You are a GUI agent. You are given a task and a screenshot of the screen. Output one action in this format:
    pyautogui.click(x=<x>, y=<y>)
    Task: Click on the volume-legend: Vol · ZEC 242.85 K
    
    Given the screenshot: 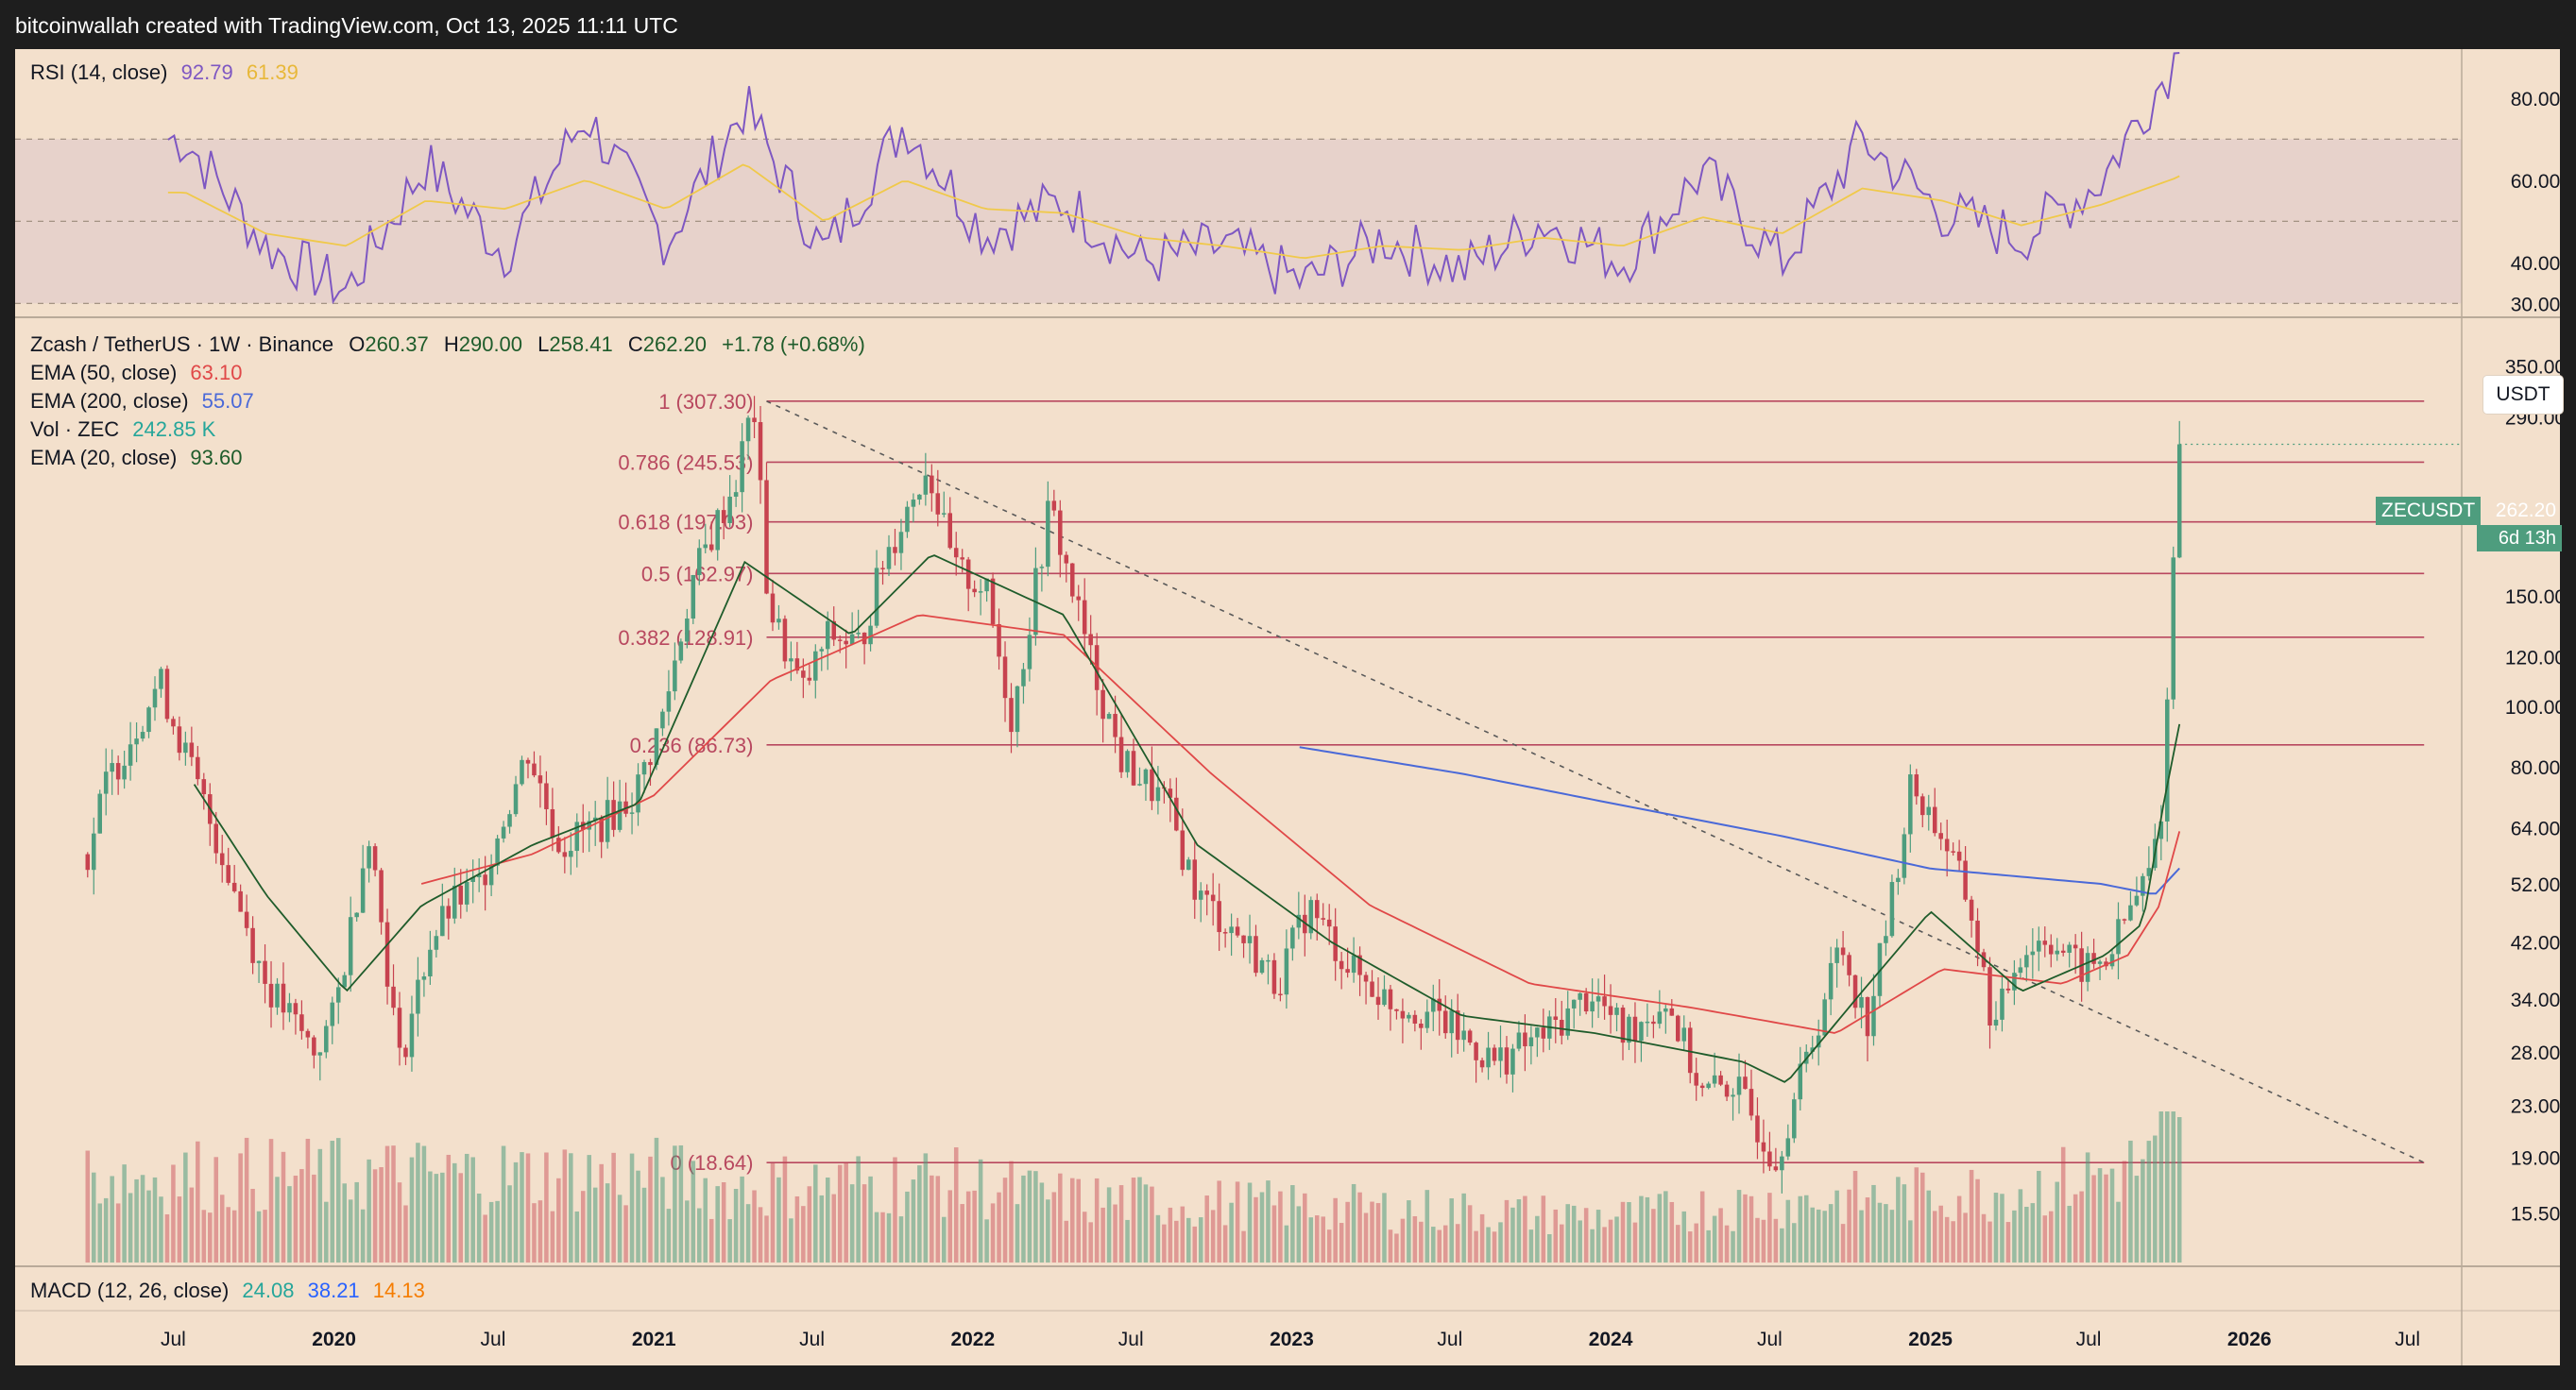 What is the action you would take?
    pyautogui.click(x=122, y=429)
    